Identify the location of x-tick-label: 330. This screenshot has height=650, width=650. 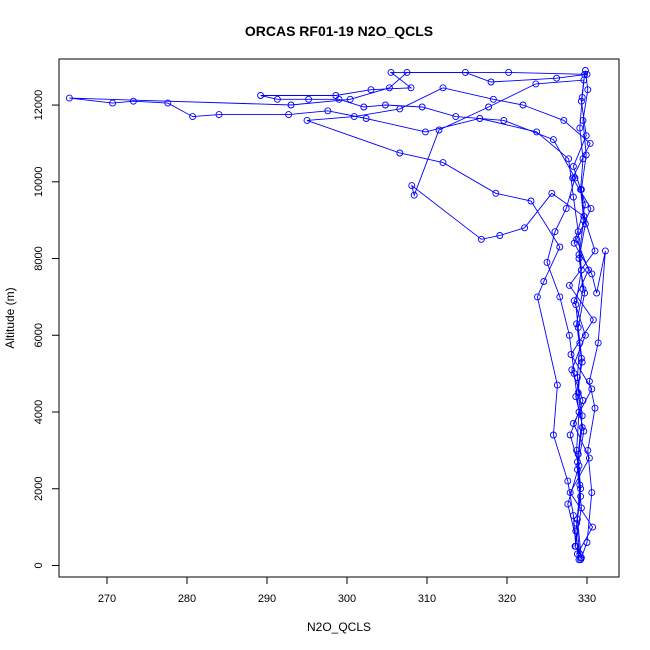
(587, 599).